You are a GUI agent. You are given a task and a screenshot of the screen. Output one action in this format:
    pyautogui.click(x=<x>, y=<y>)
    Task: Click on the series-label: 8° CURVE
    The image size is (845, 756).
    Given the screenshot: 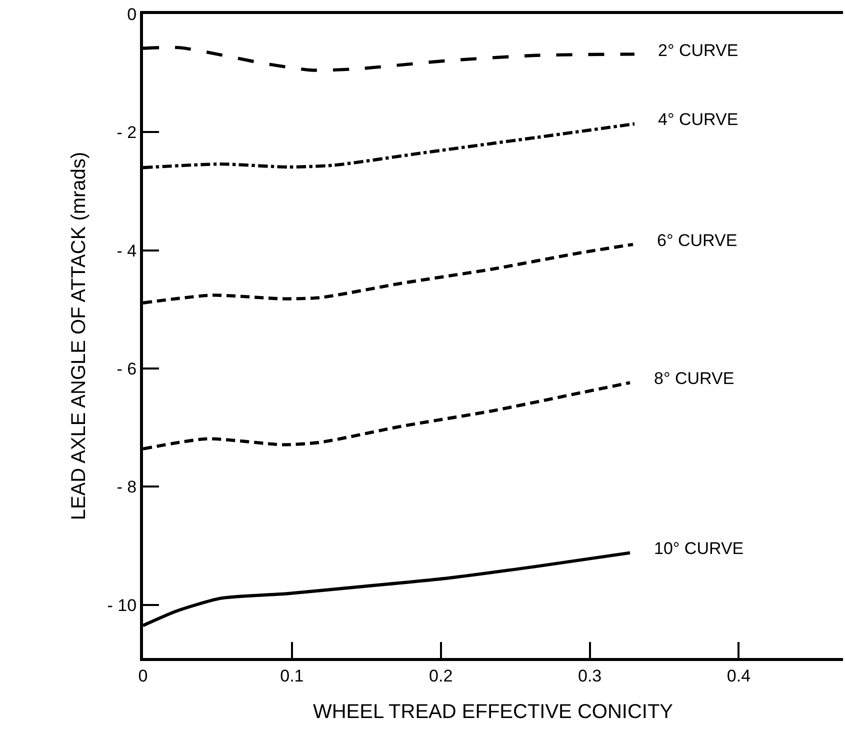 What is the action you would take?
    pyautogui.click(x=694, y=378)
    